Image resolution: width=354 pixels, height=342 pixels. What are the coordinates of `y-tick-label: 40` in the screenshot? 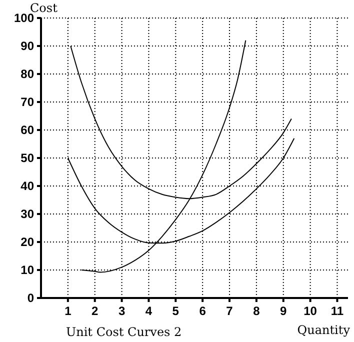 It's located at (27, 186).